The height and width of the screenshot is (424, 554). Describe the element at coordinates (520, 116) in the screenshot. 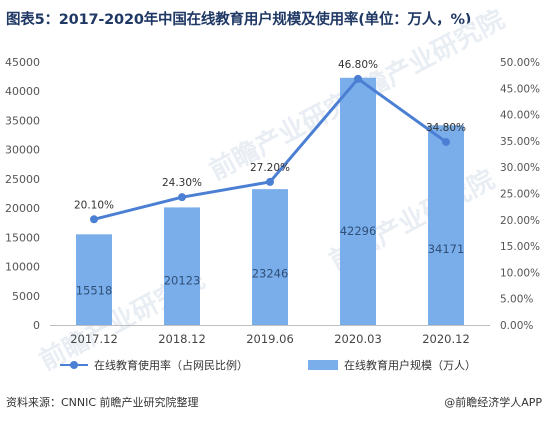

I see `y-right-tick-label: 40.00%` at that location.